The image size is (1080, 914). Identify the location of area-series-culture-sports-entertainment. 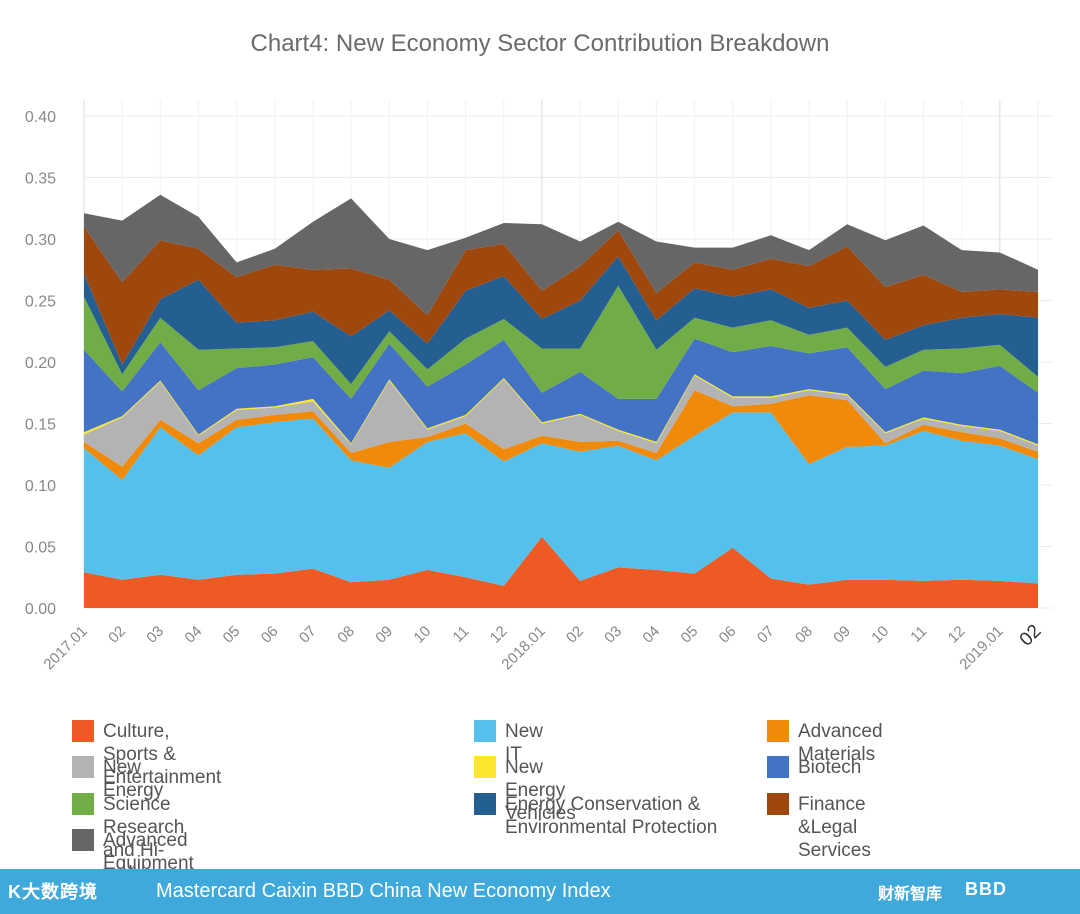
(561, 572).